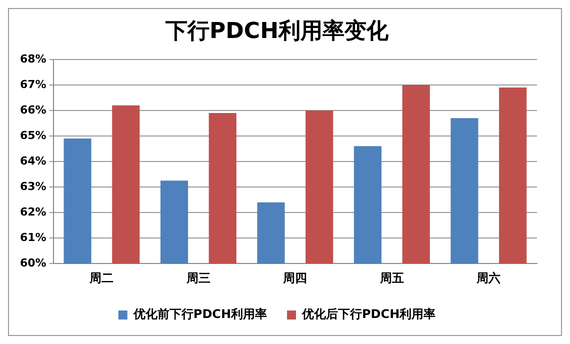  Describe the element at coordinates (101, 277) in the screenshot. I see `x-tick-label: 周二` at that location.